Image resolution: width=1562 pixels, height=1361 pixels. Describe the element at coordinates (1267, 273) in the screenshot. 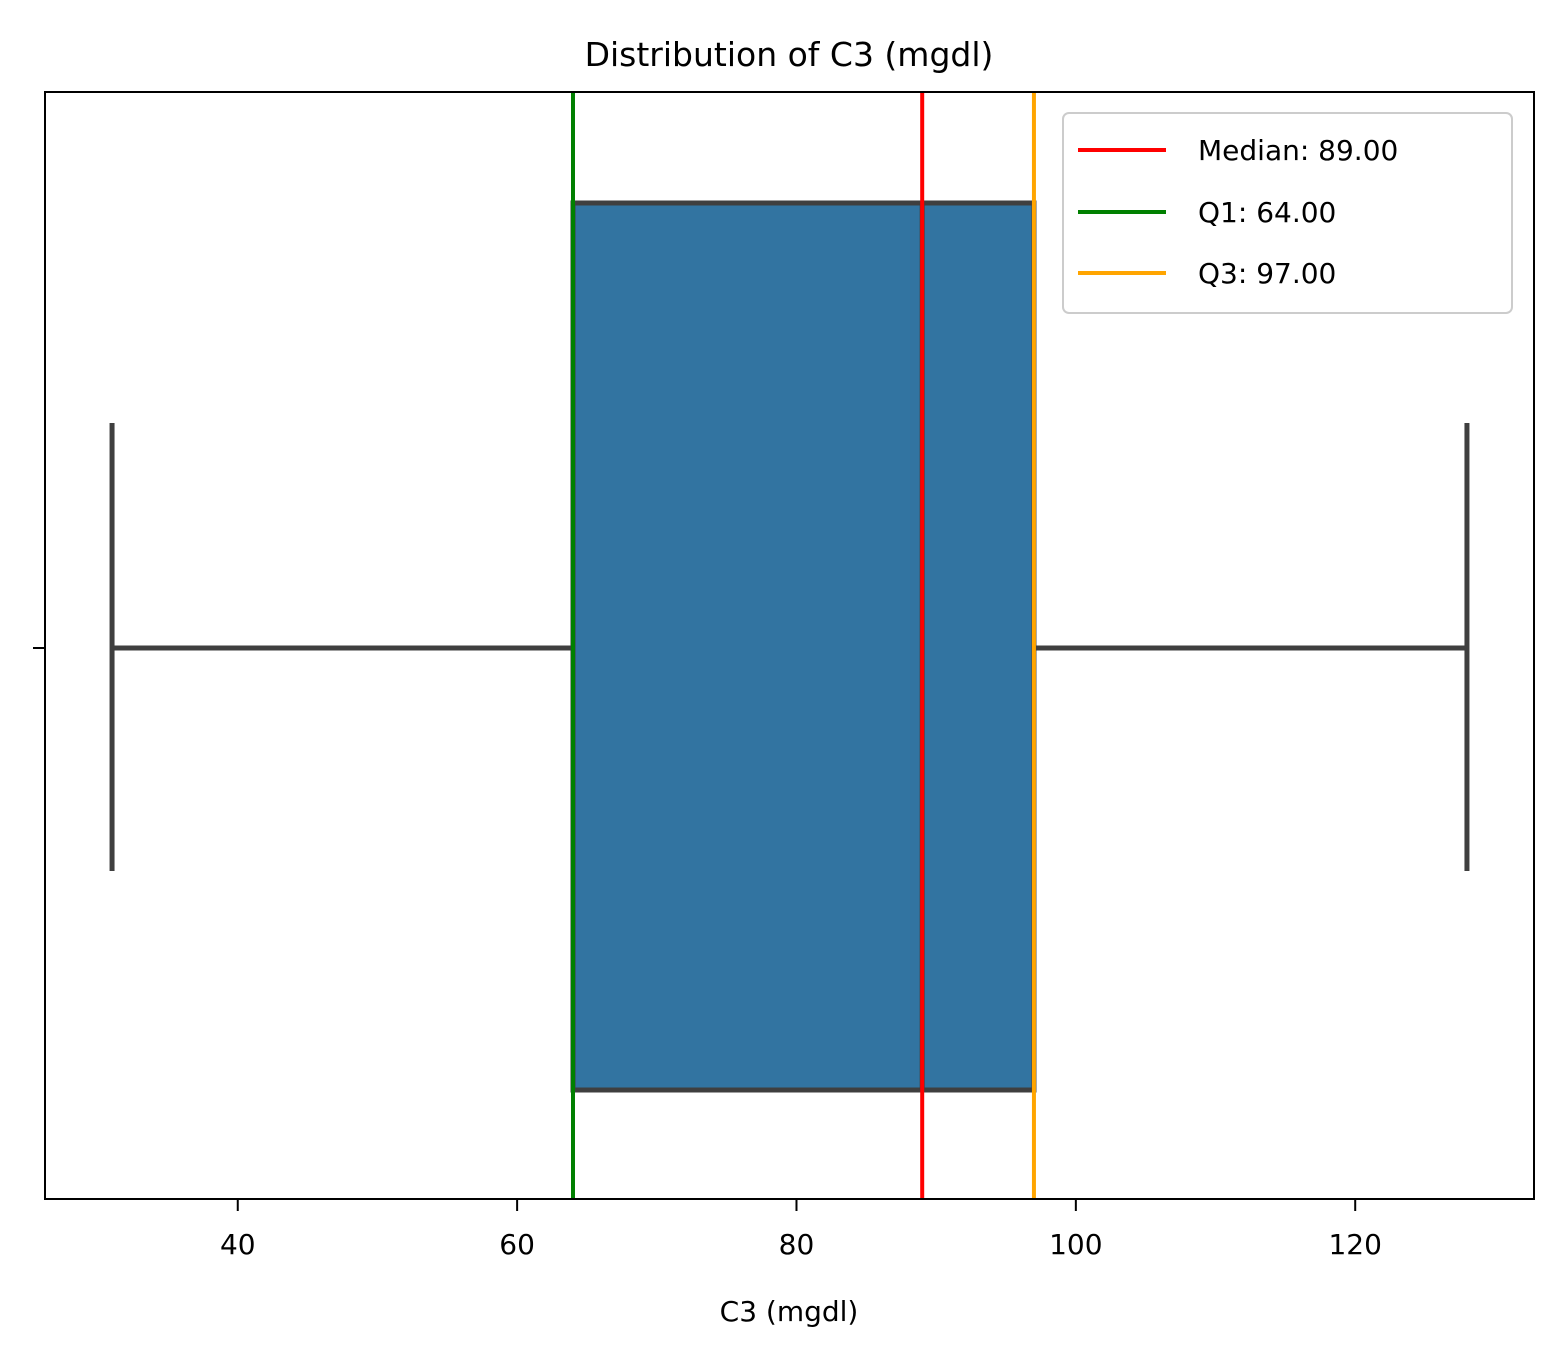

I see `legend-label-q3: Q3: 97.00` at that location.